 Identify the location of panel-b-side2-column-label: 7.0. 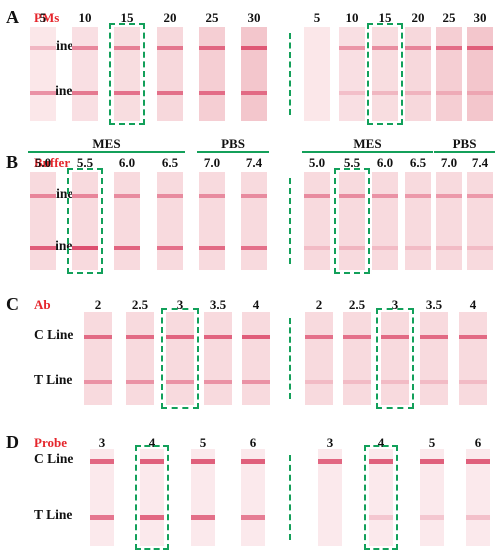
(449, 162).